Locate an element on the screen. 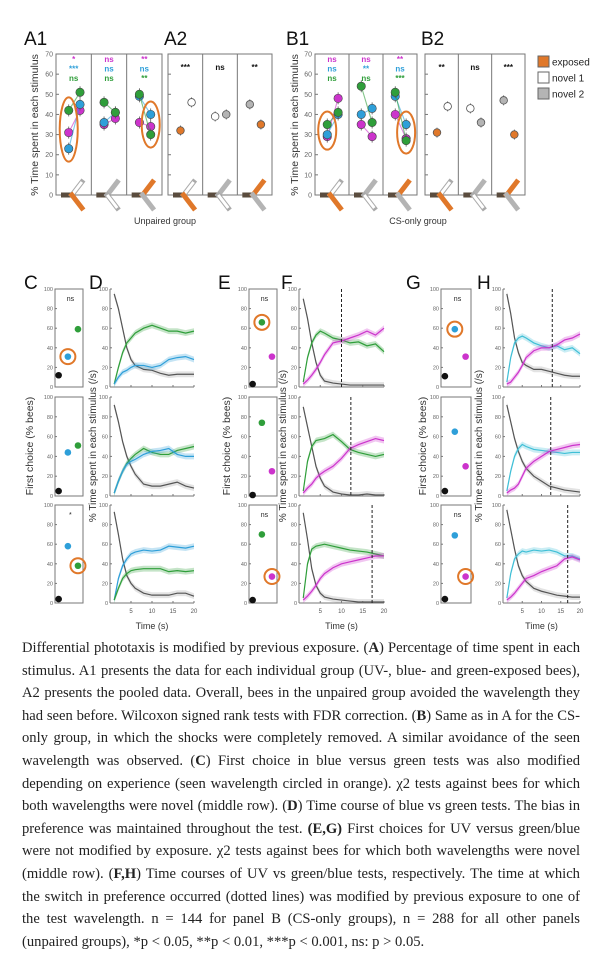 This screenshot has height=953, width=604. y-tick-label: 10 is located at coordinates (49, 175).